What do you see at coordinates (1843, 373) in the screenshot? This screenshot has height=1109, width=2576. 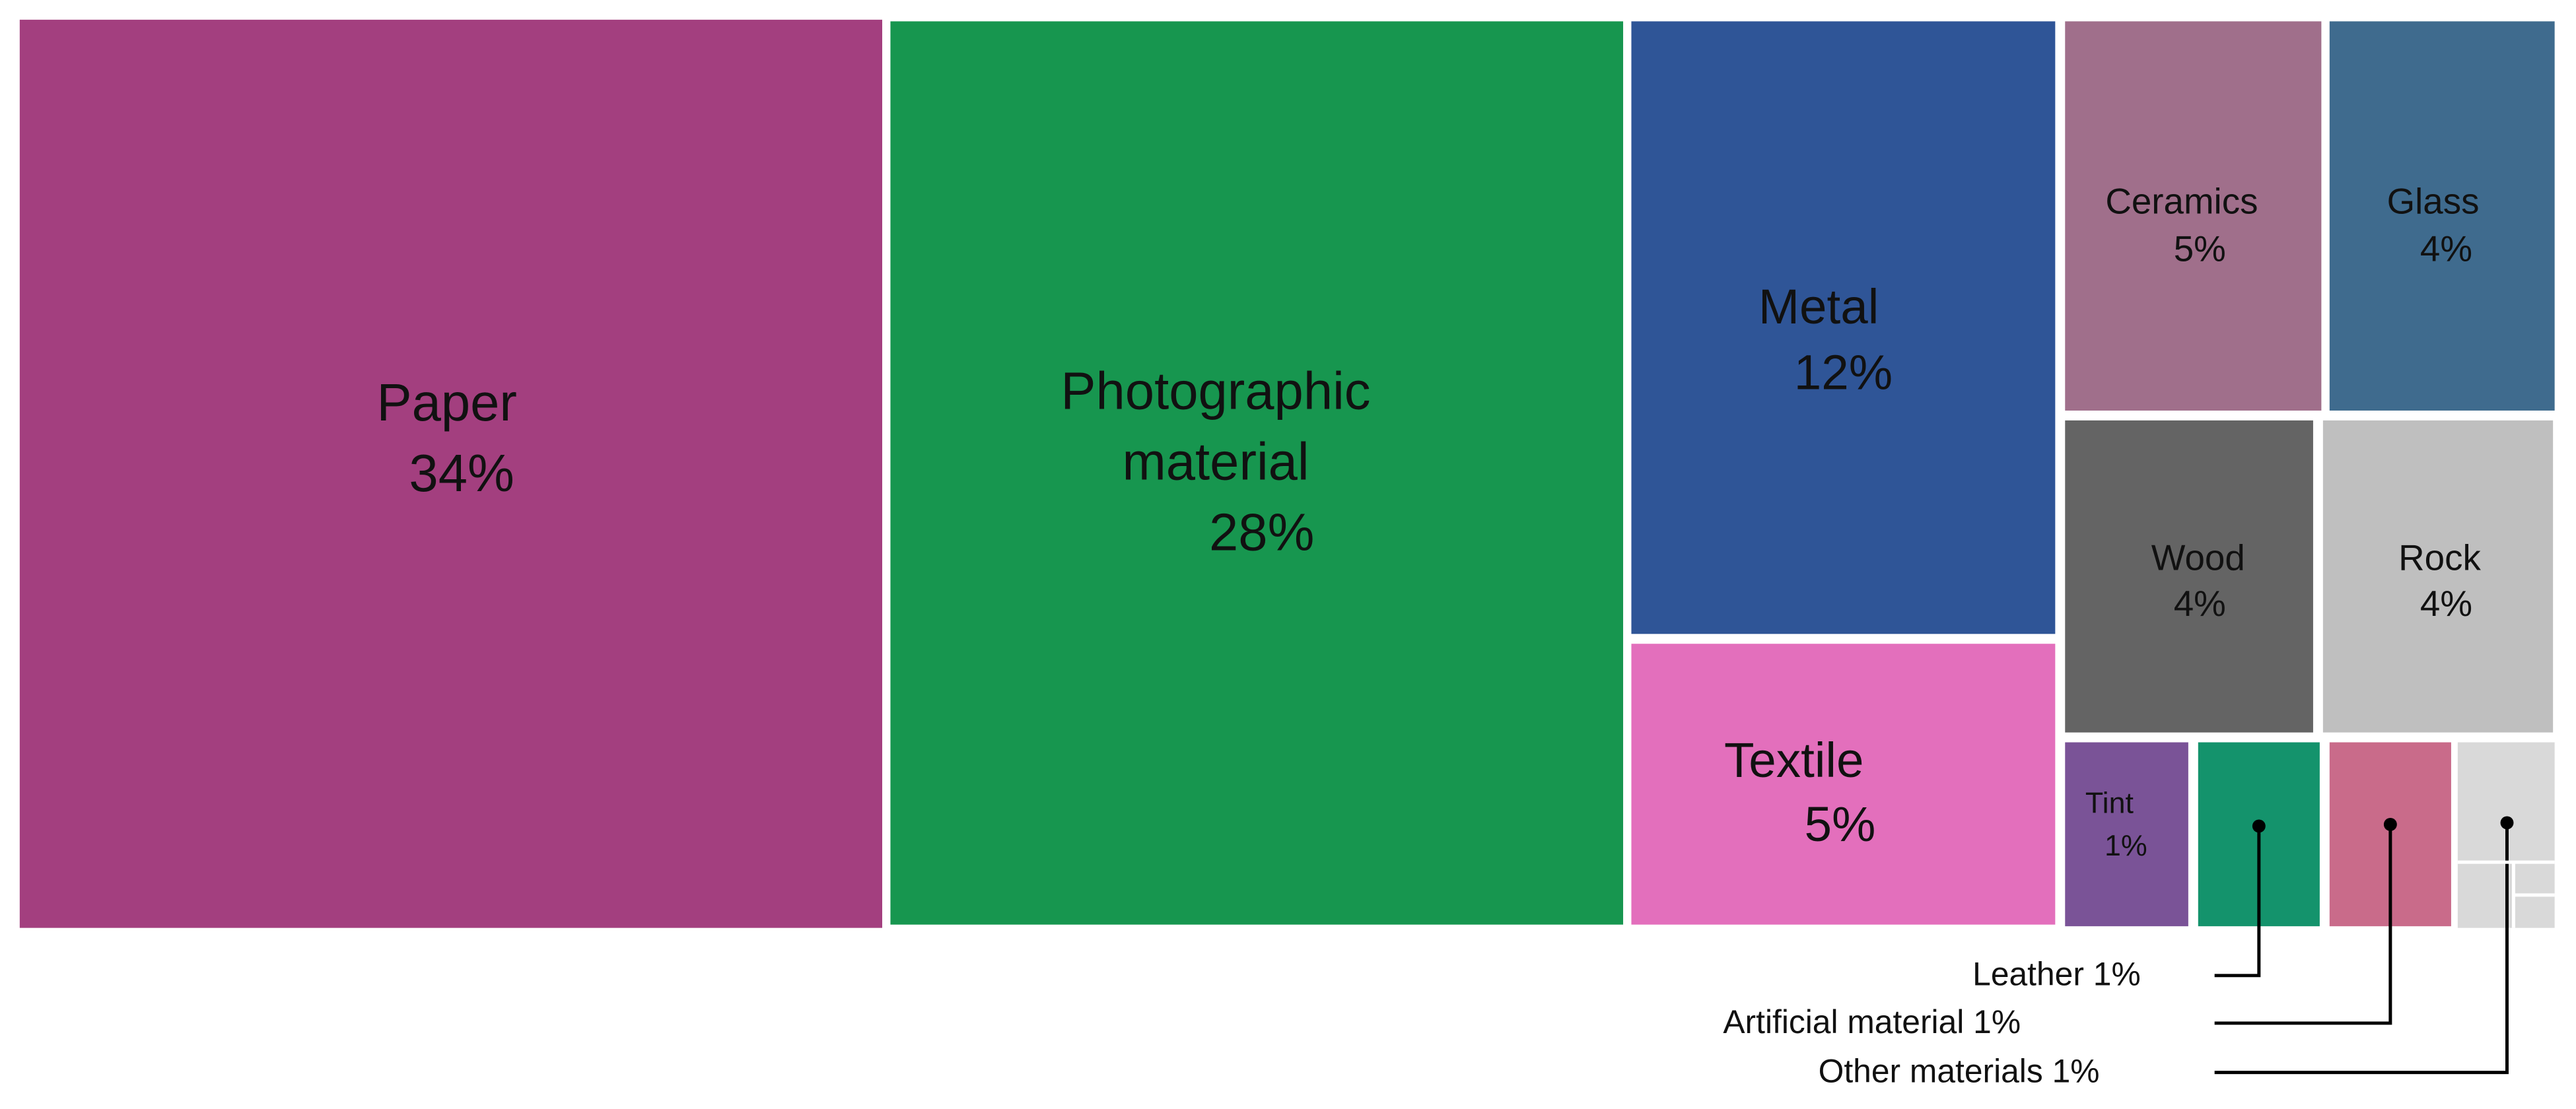 I see `value-label: 12%` at bounding box center [1843, 373].